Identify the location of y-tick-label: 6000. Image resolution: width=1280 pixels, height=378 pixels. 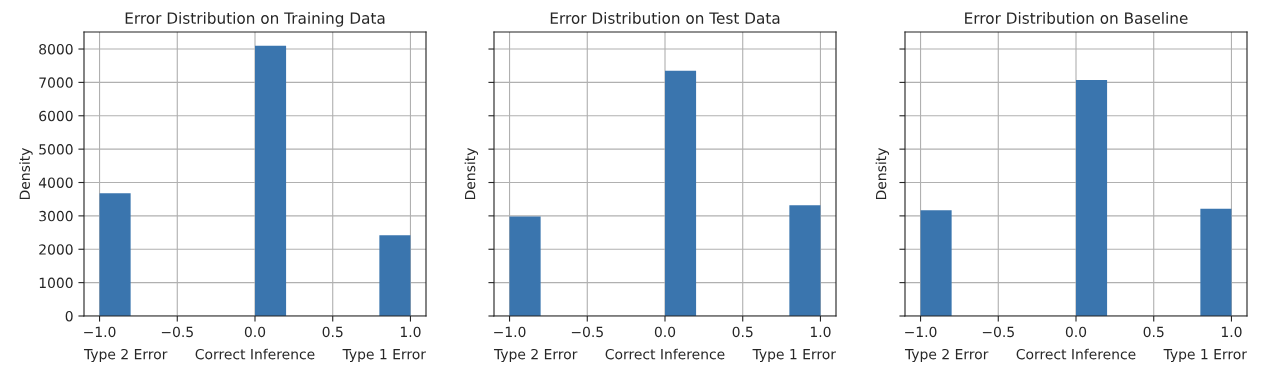
(56, 116).